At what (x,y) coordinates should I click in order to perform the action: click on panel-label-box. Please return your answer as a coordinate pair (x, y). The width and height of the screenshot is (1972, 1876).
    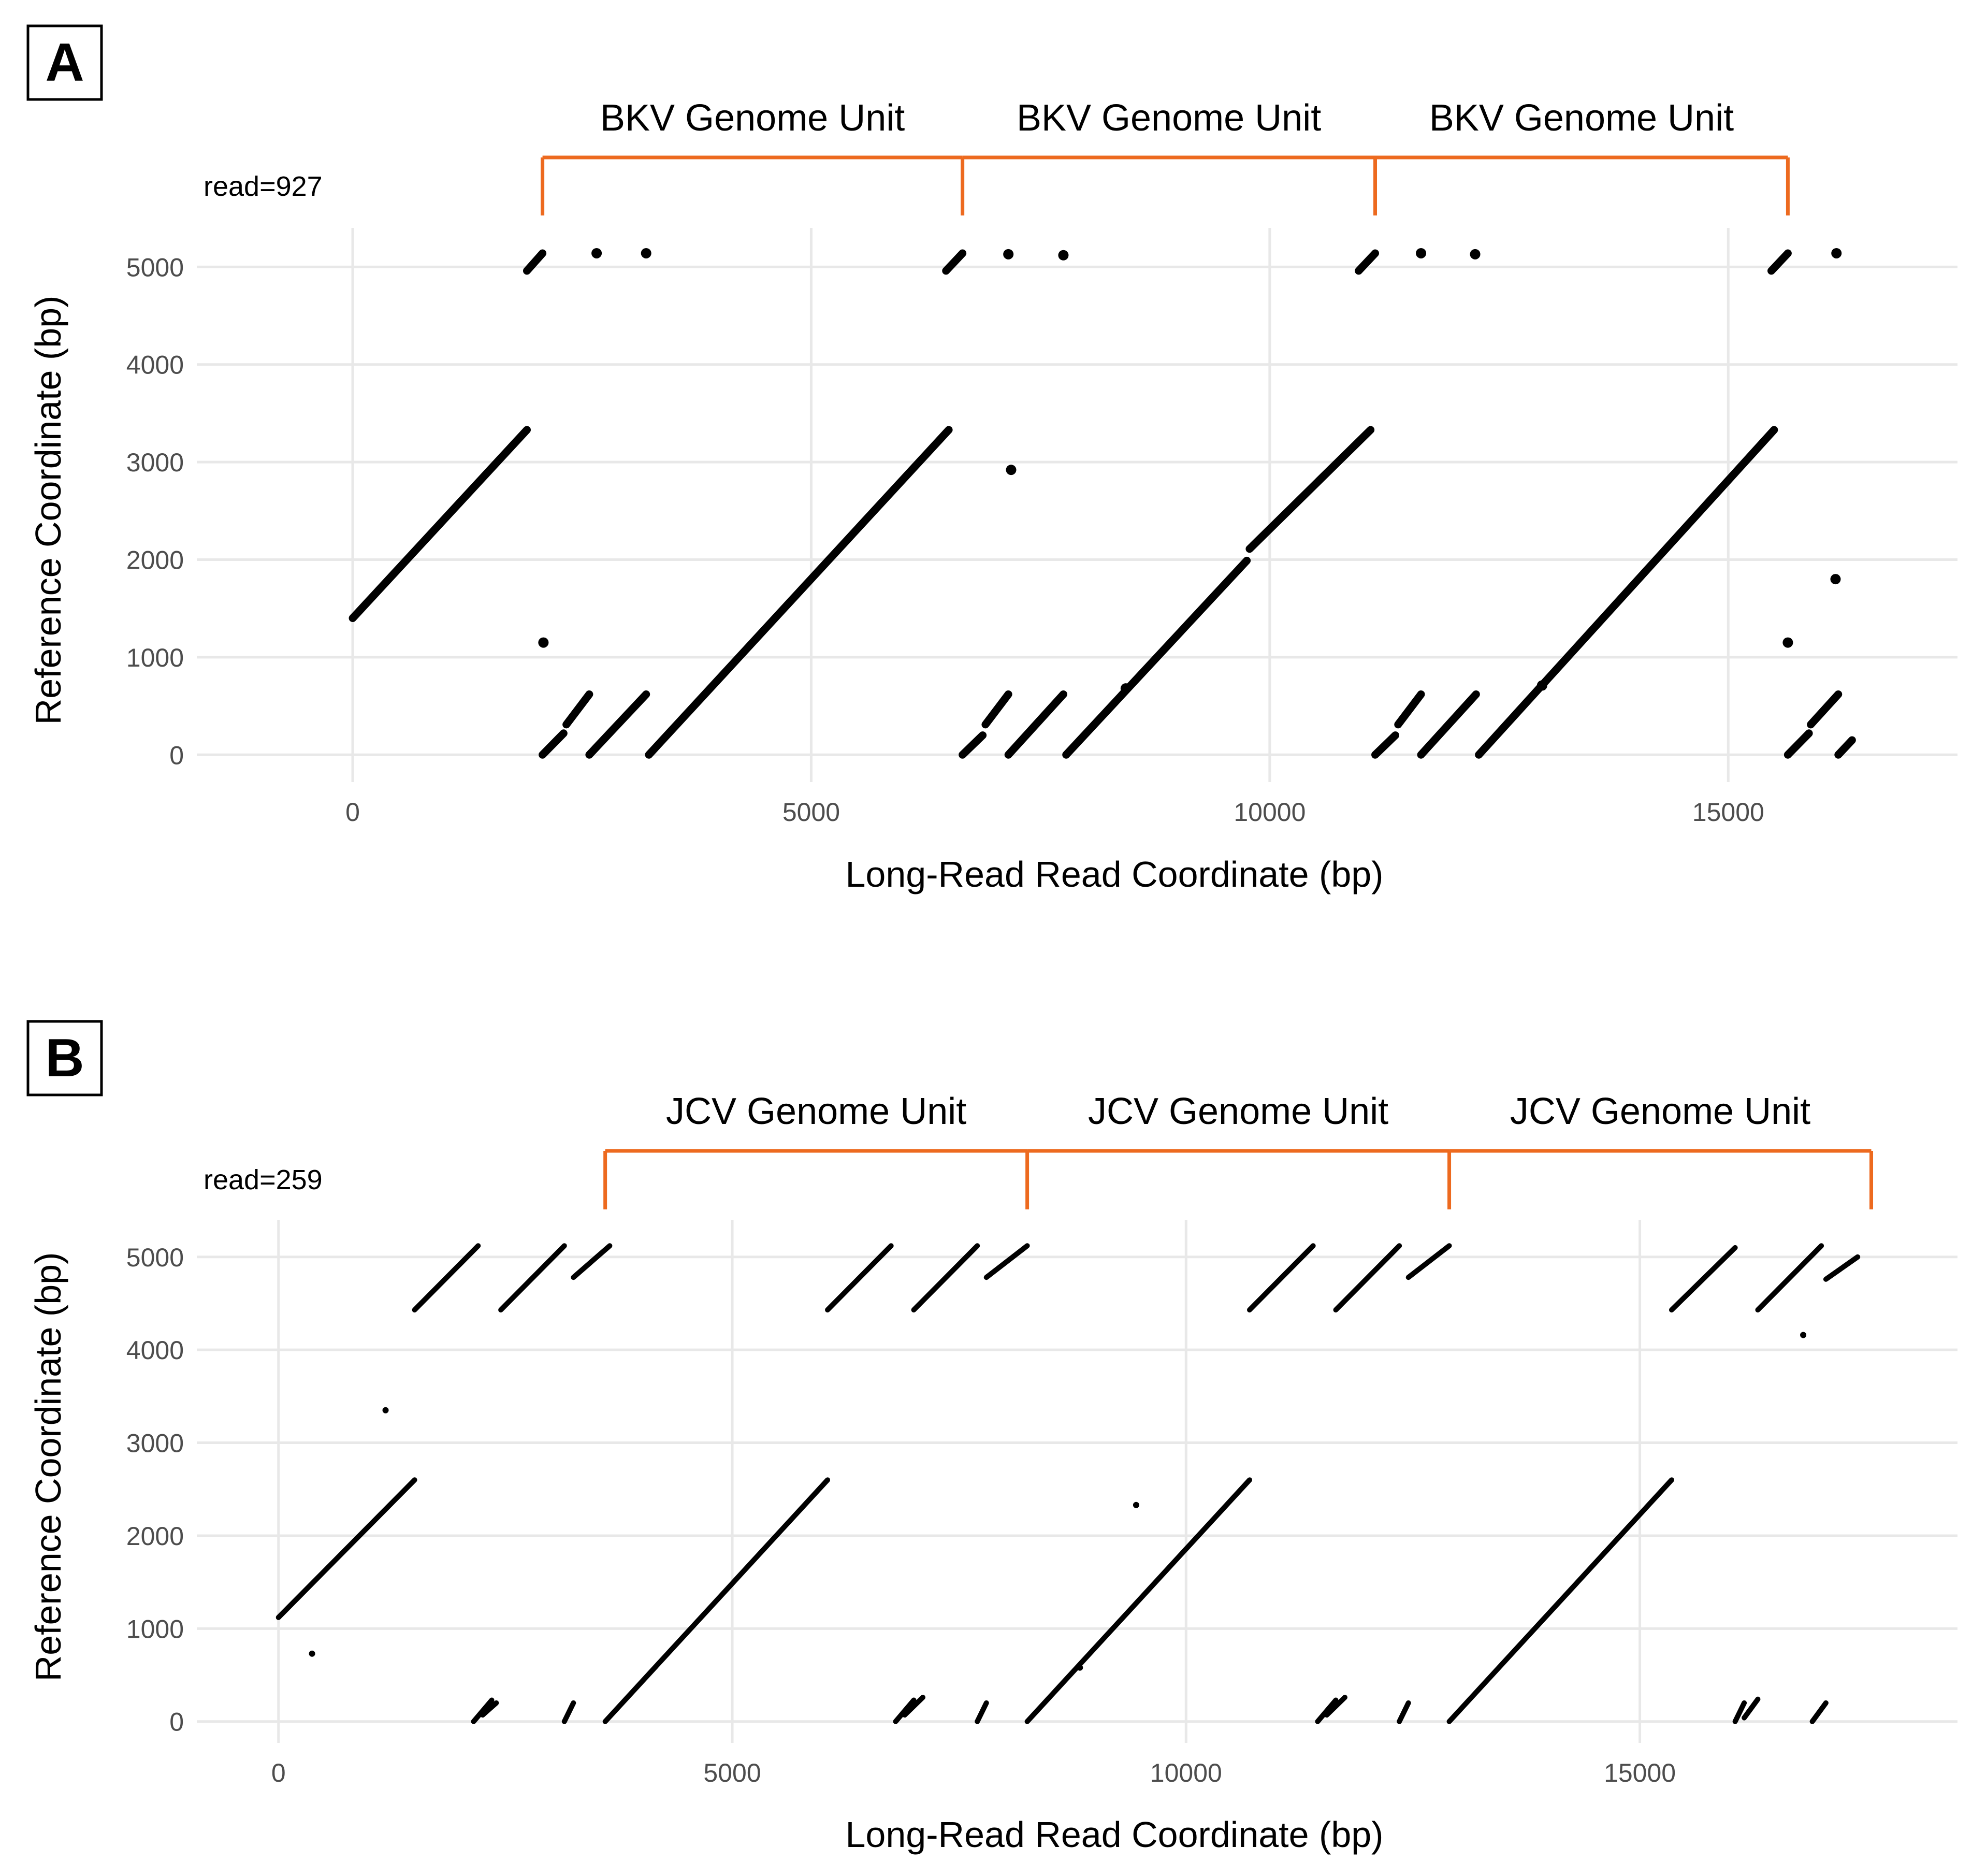
    Looking at the image, I should click on (65, 62).